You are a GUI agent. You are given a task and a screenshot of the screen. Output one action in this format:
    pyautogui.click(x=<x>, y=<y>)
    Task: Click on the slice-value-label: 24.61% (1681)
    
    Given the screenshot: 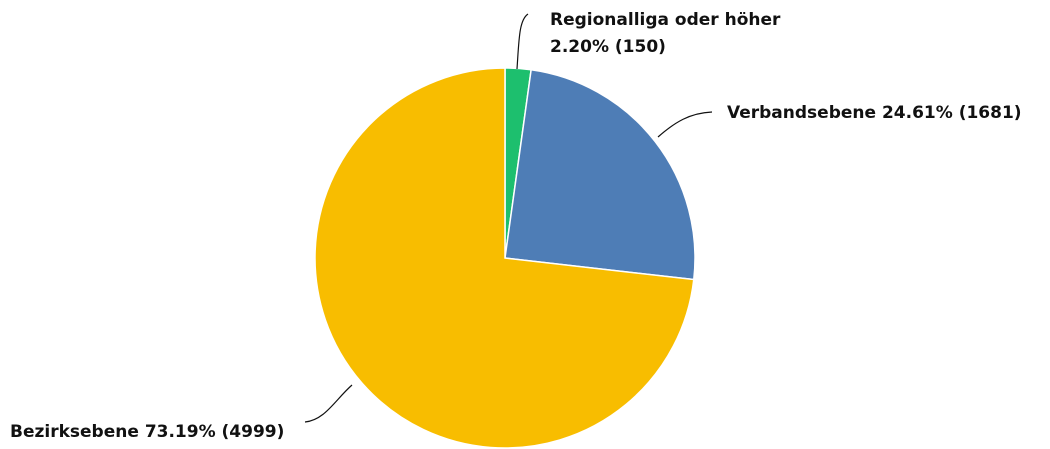 What is the action you would take?
    pyautogui.click(x=952, y=113)
    